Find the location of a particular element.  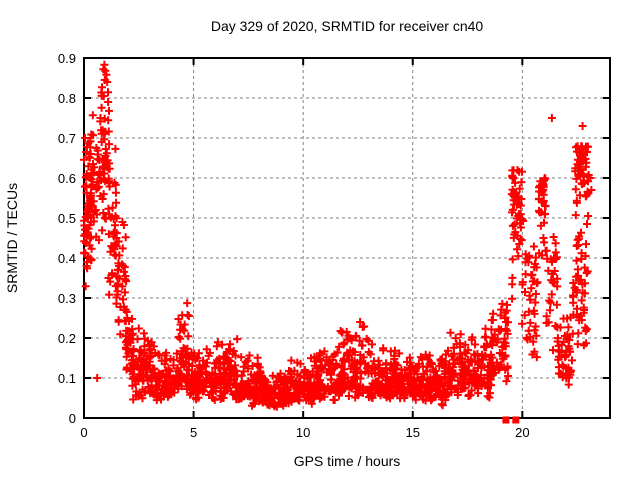

y-tick-label: 0.9 is located at coordinates (67, 58).